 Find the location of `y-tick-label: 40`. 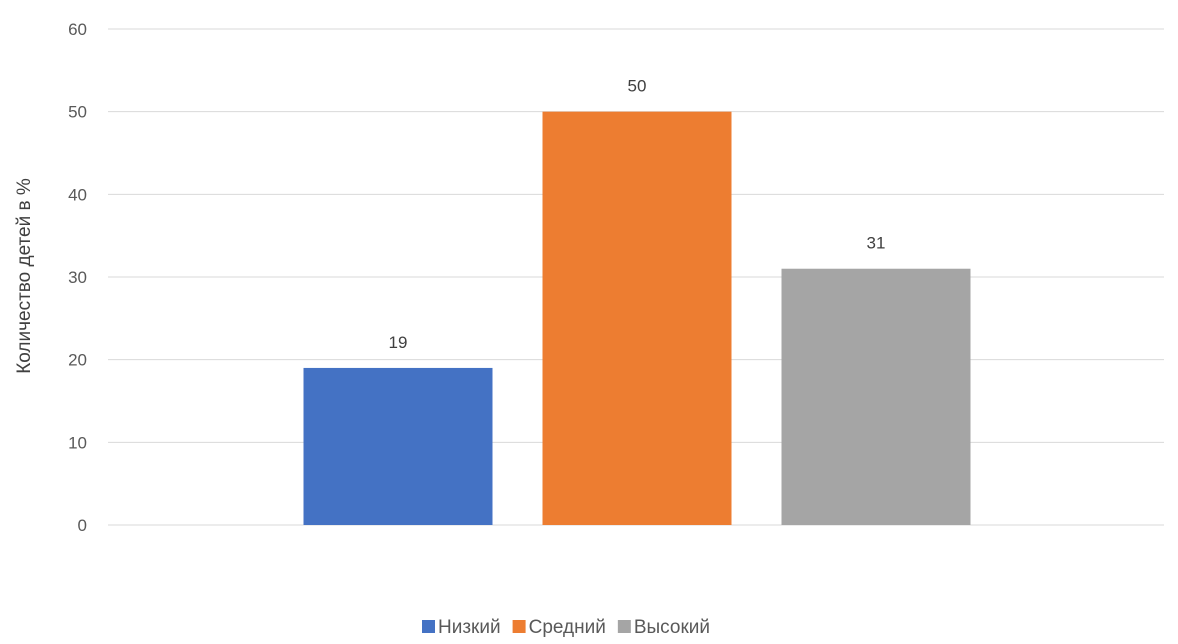

y-tick-label: 40 is located at coordinates (77, 194).